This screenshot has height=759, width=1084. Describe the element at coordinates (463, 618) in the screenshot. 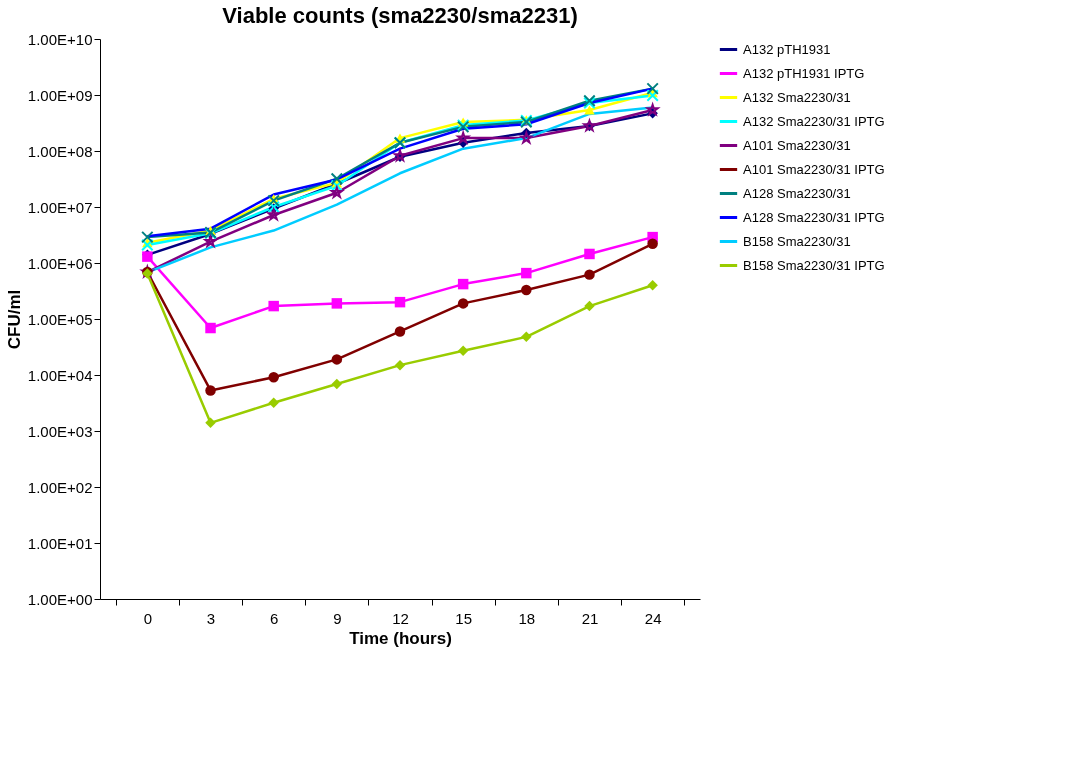

I see `x-tick-label: 15` at that location.